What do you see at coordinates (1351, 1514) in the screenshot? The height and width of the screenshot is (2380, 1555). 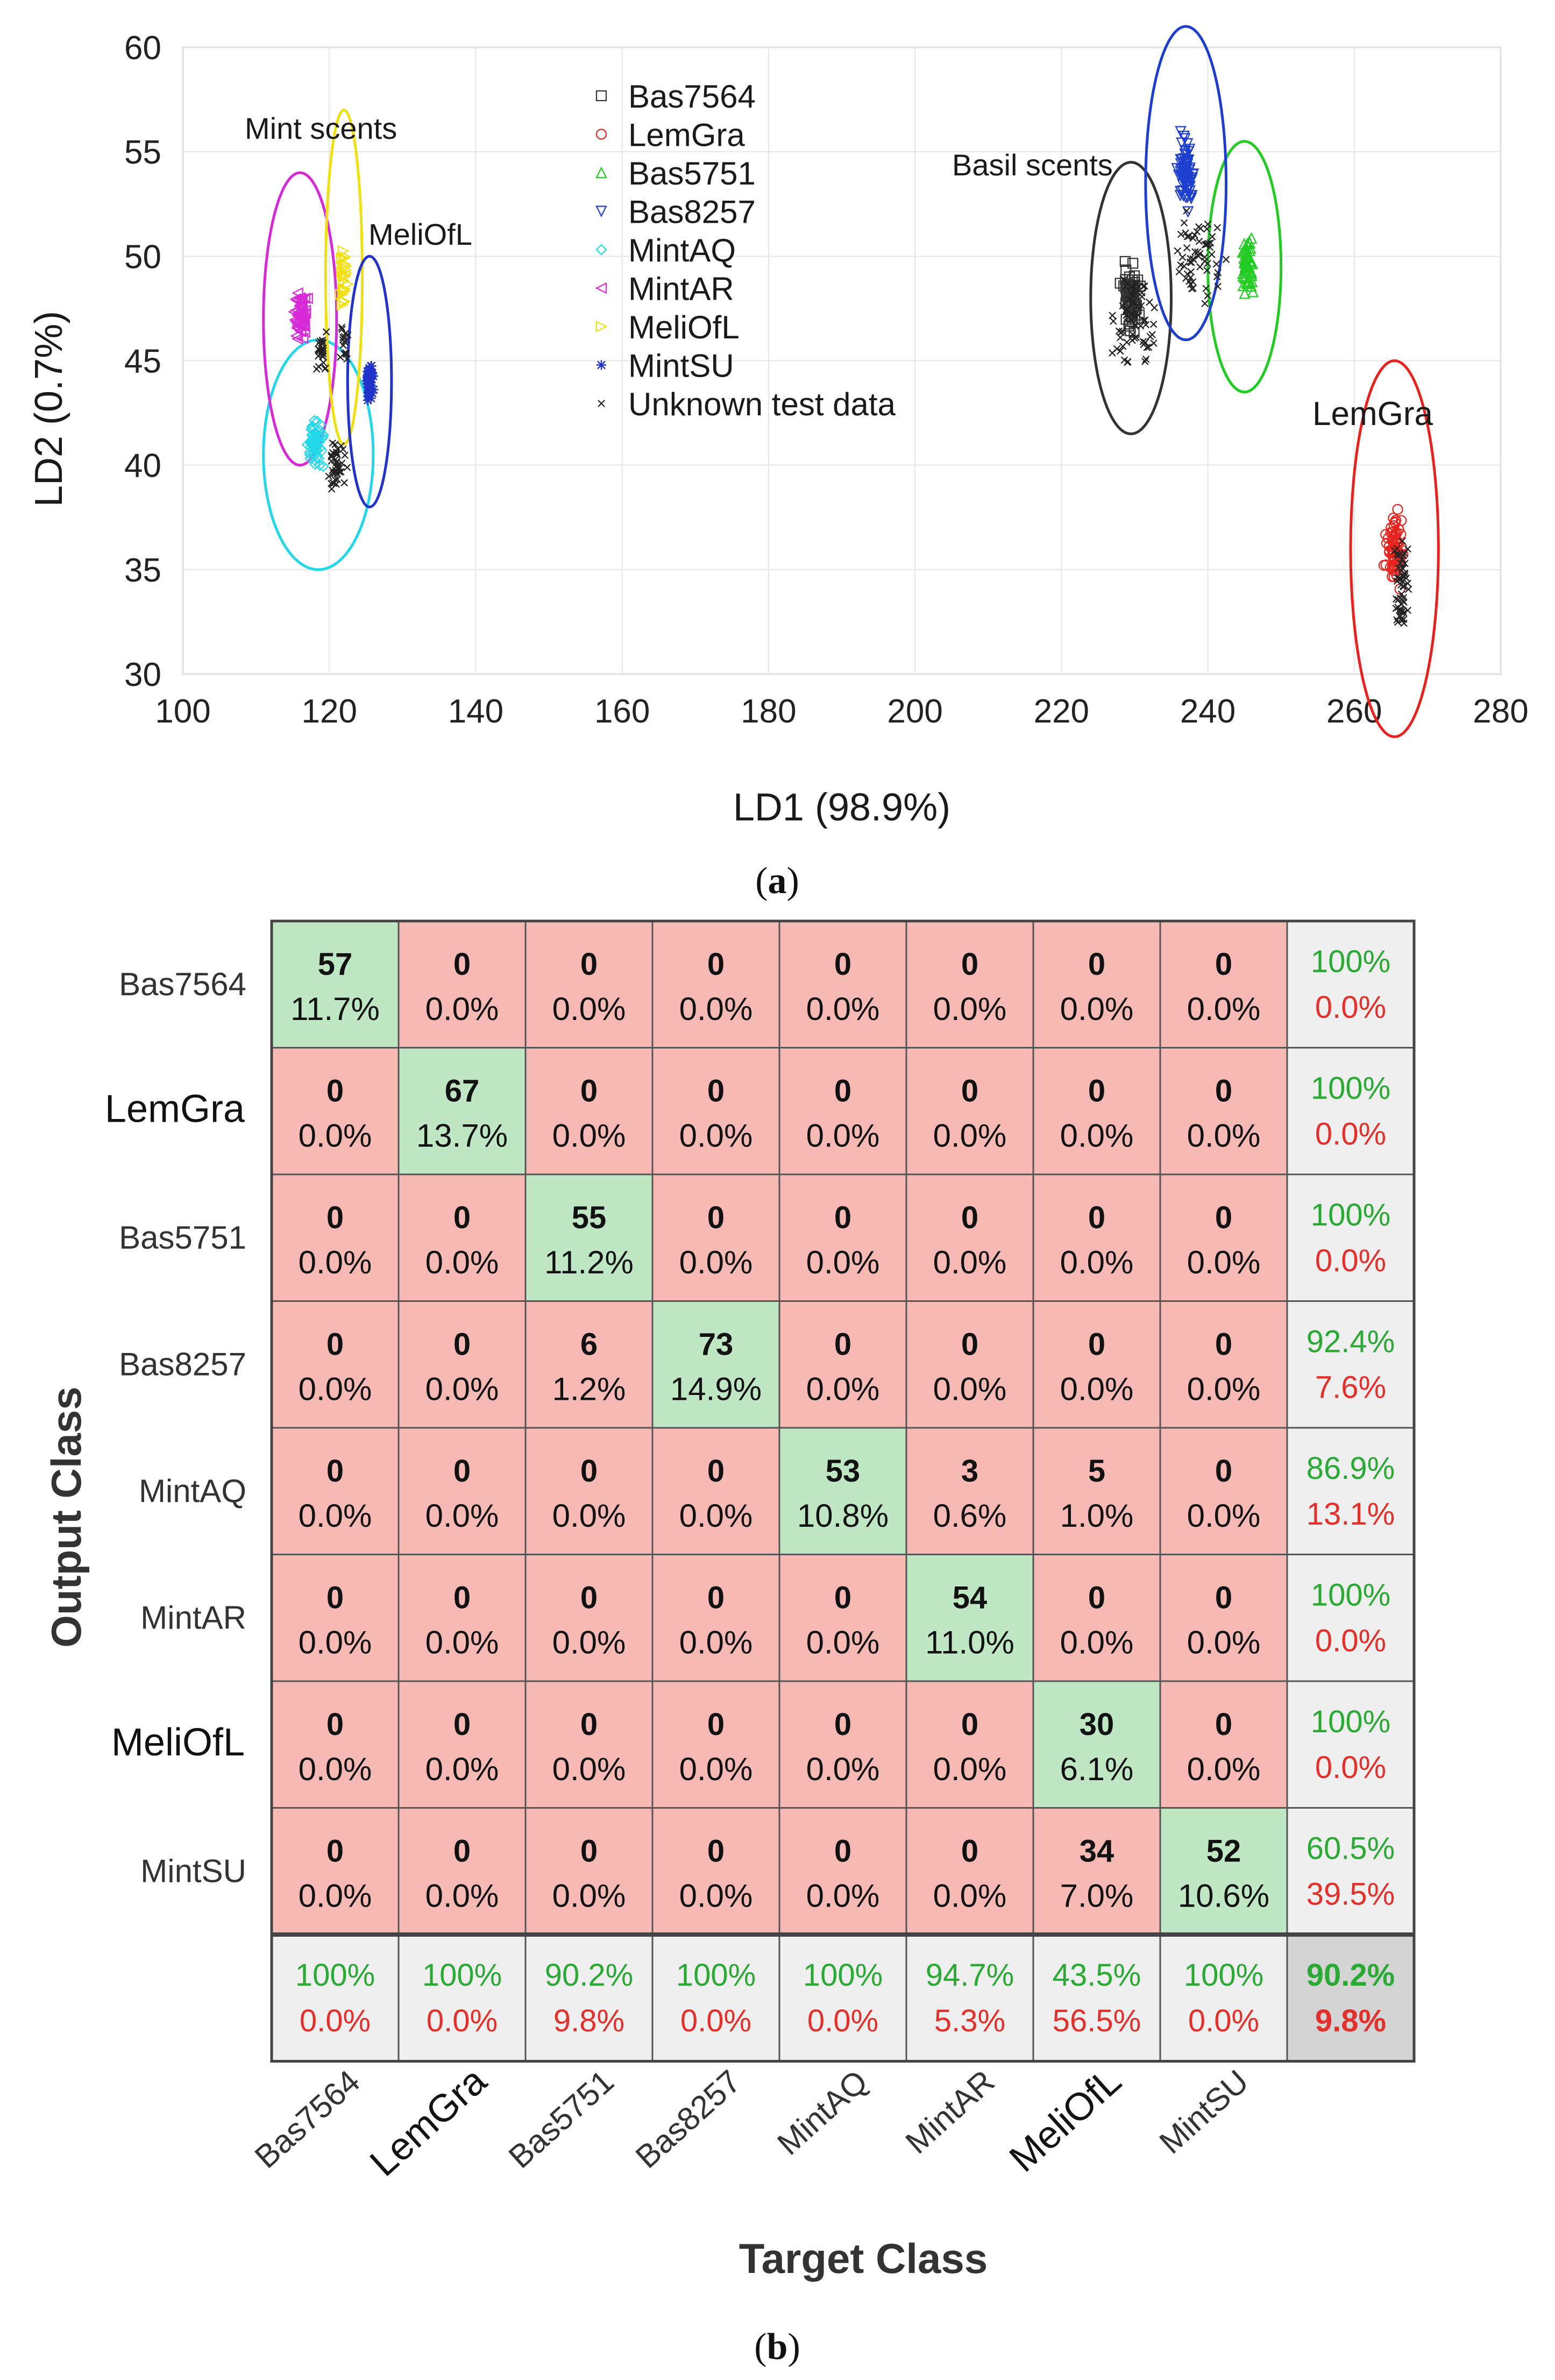 I see `row-summary-error: 13.1%` at bounding box center [1351, 1514].